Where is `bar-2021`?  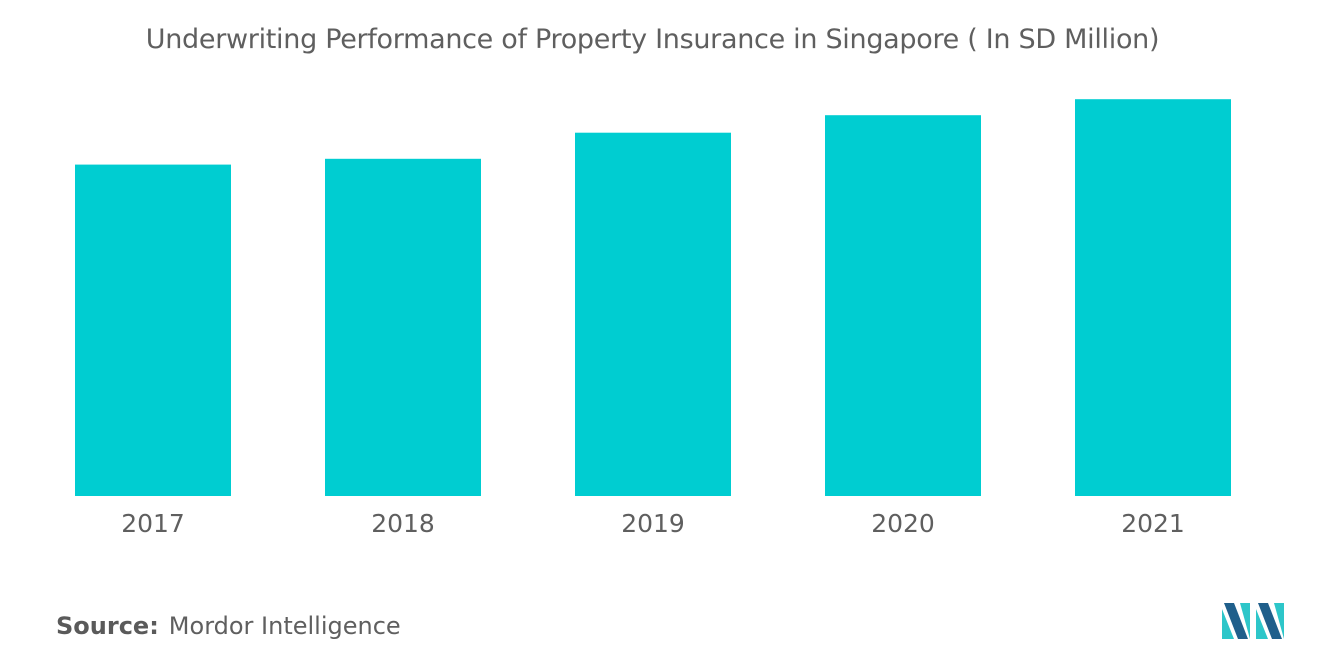
bar-2021 is located at coordinates (1153, 297).